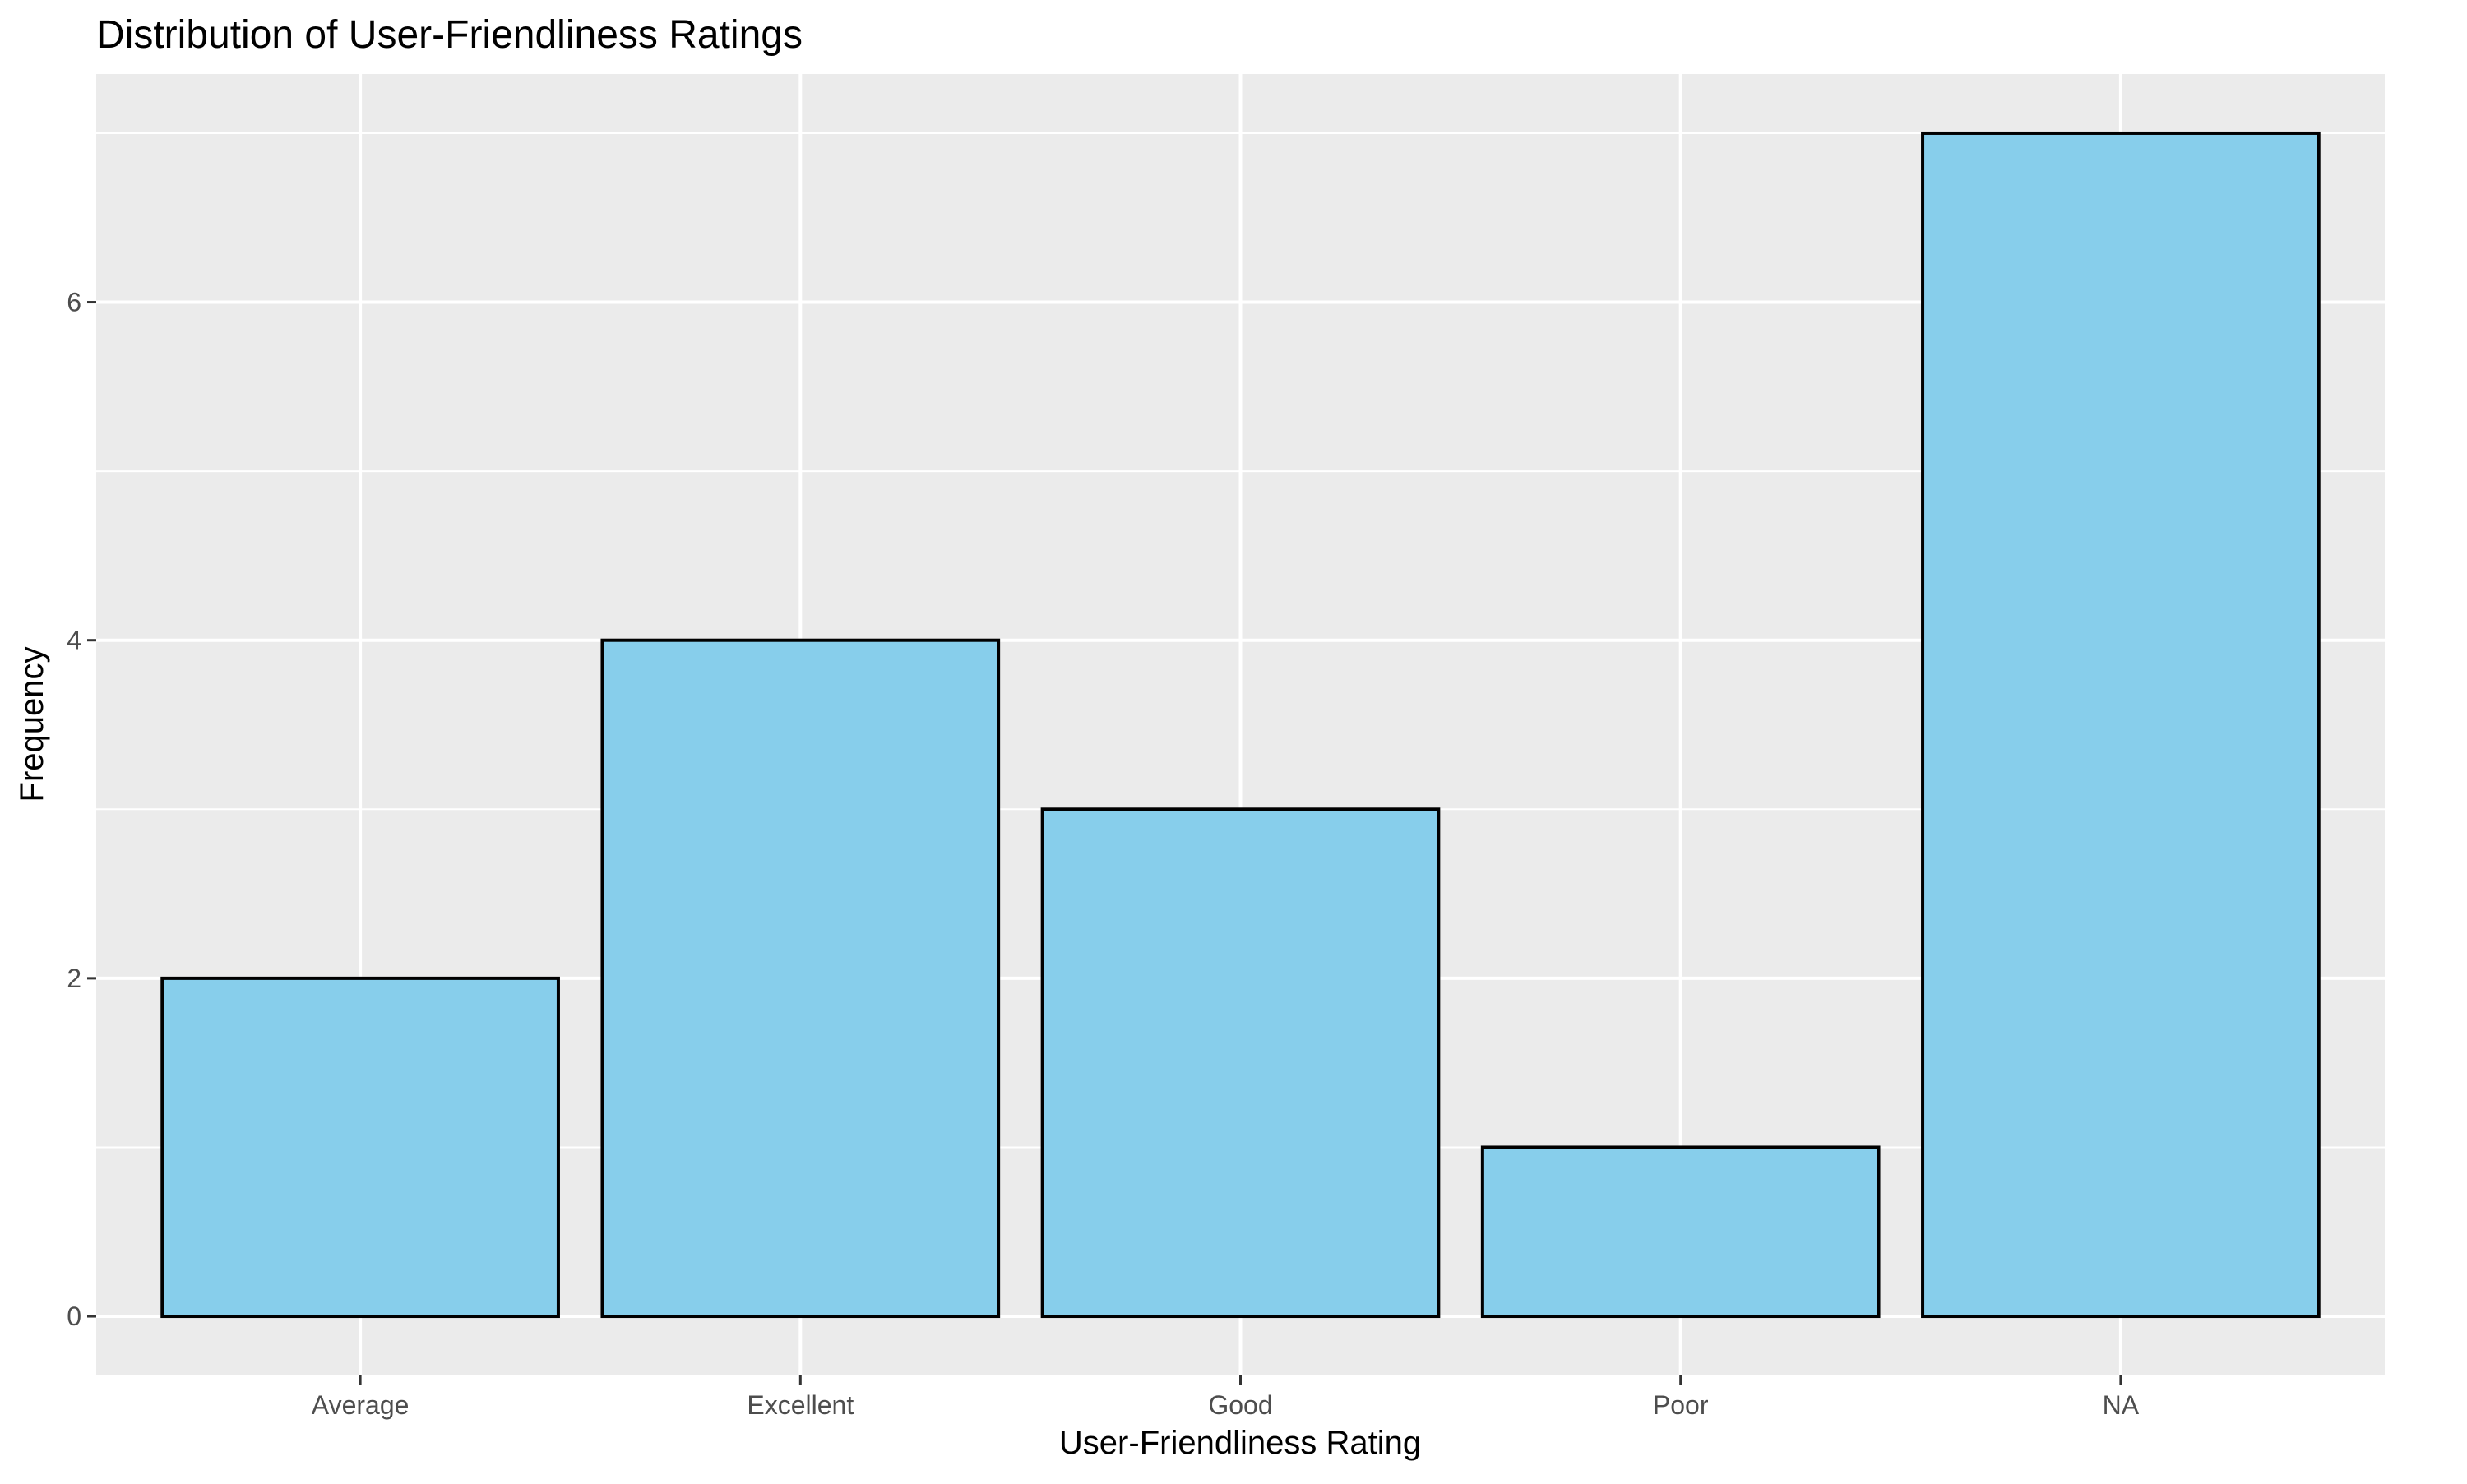 This screenshot has width=2467, height=1484. I want to click on x-tick-label: Excellent, so click(801, 1405).